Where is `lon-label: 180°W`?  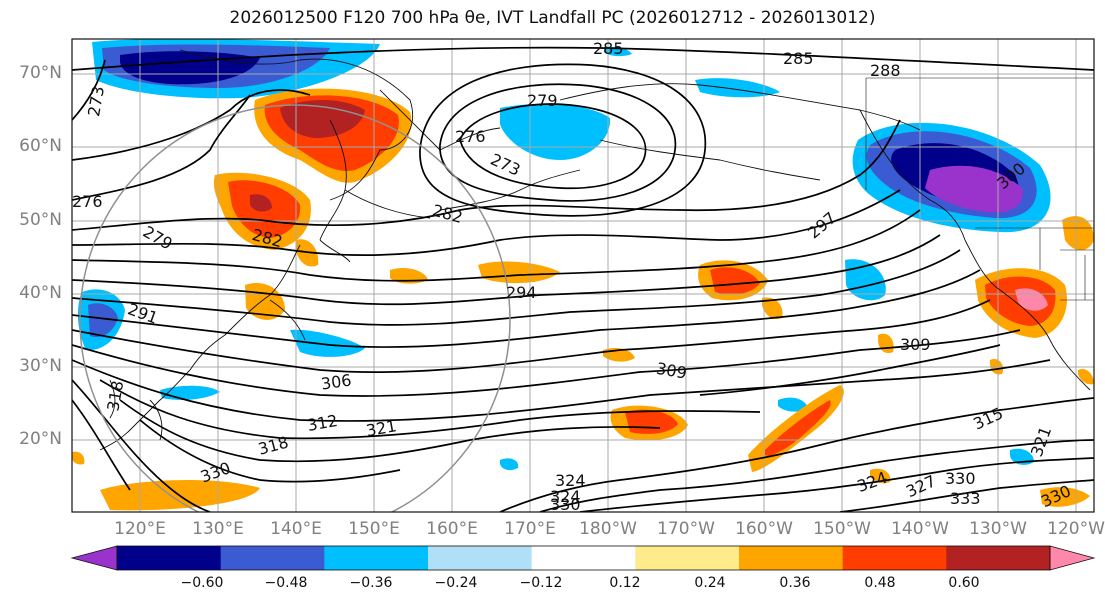
lon-label: 180°W is located at coordinates (608, 529).